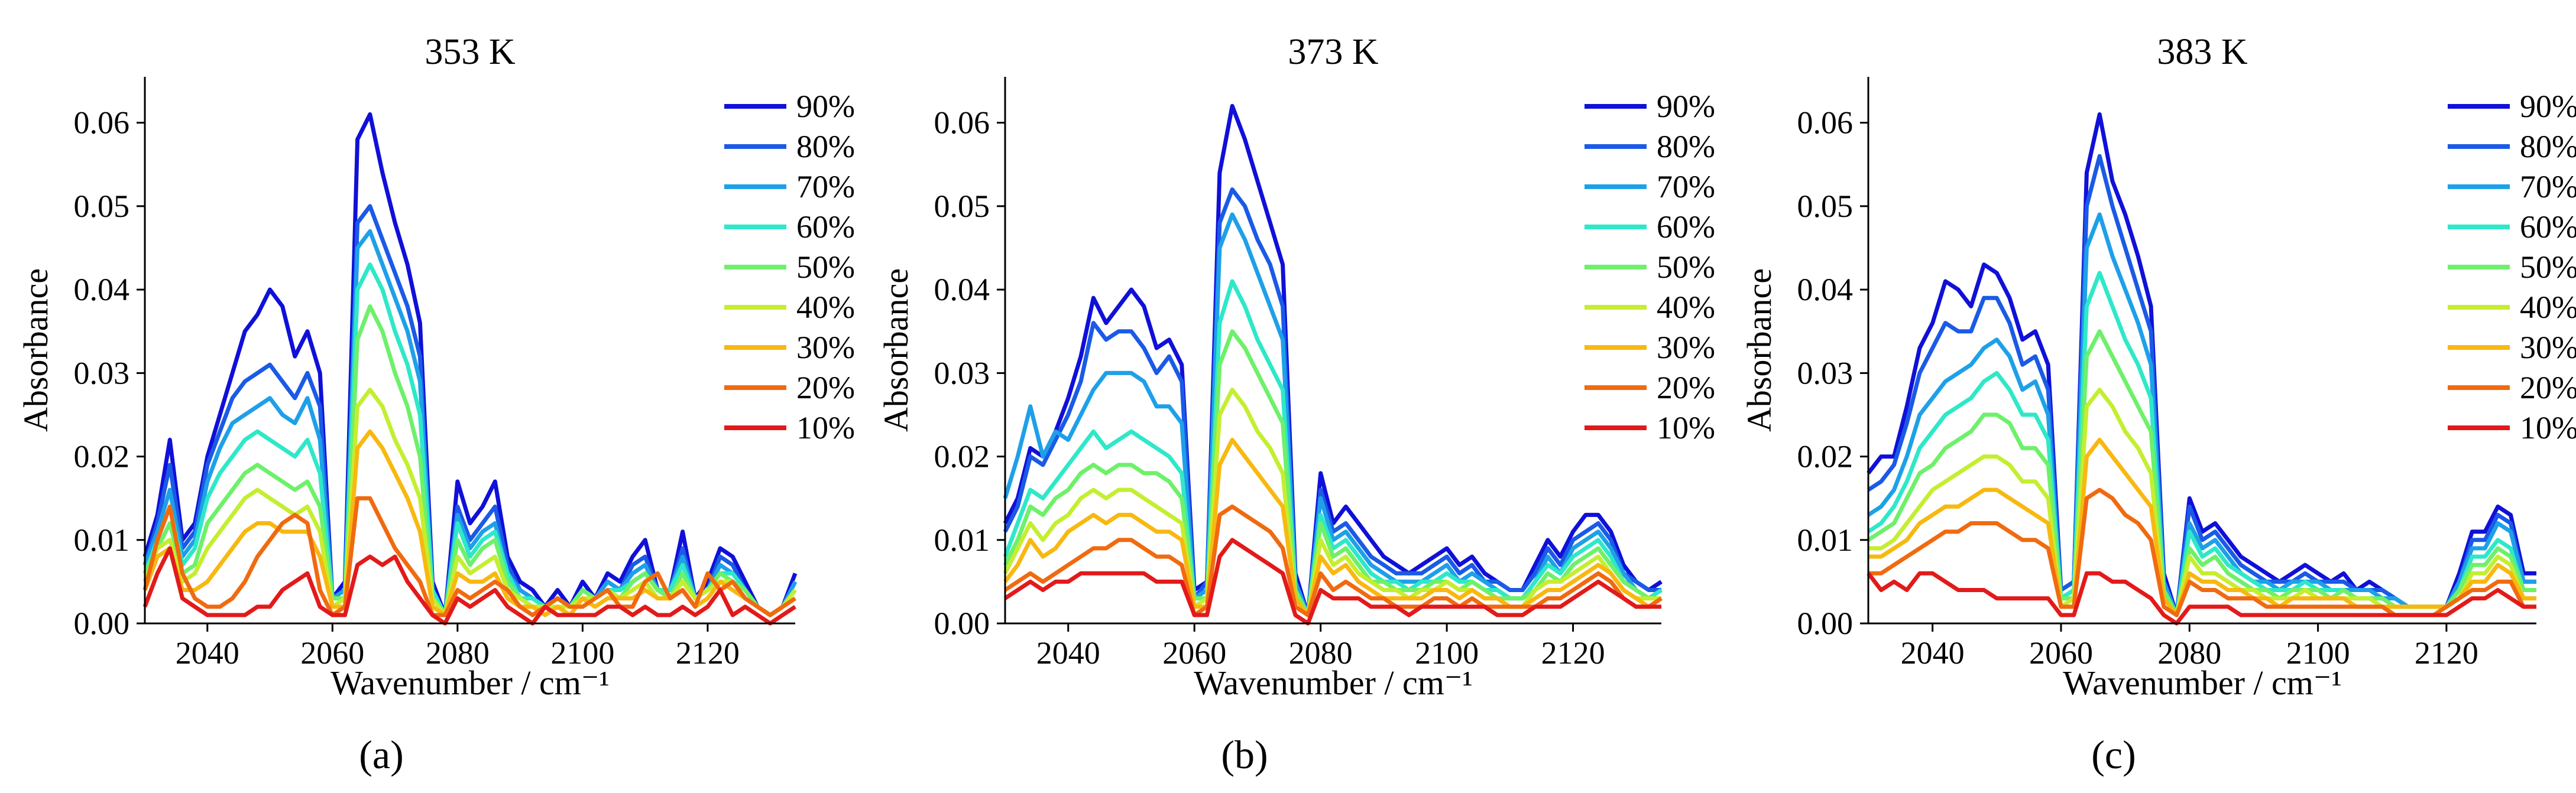  I want to click on panel-label: (a), so click(381, 754).